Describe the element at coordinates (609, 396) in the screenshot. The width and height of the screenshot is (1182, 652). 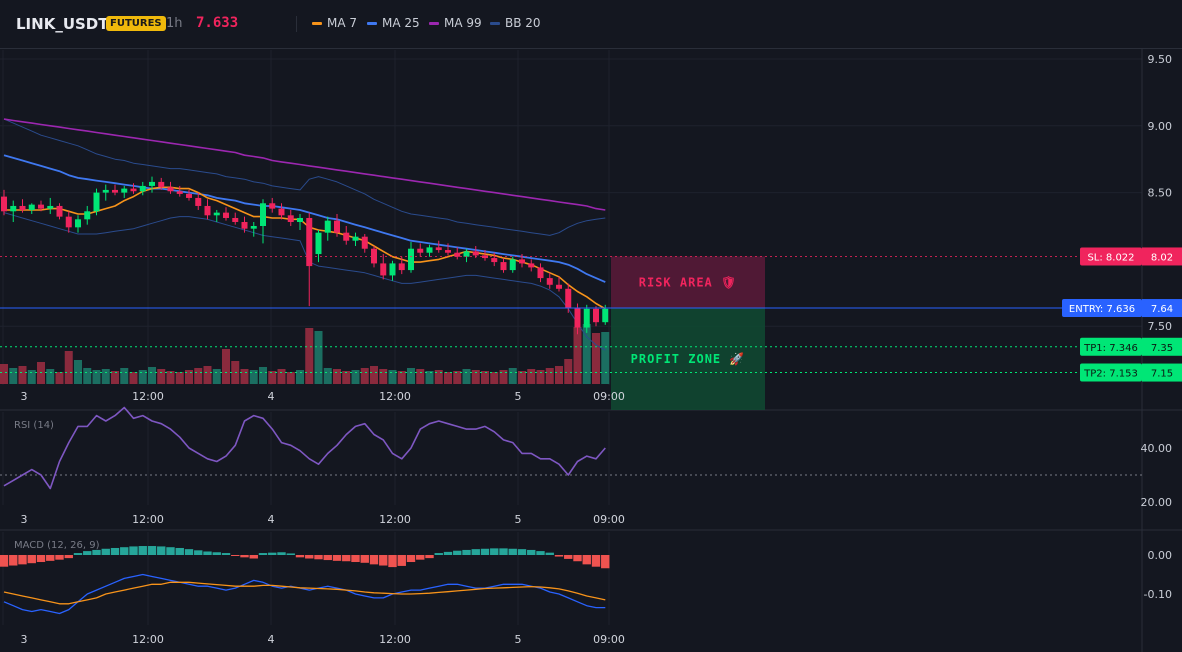
I see `time-tick-label: 09:00` at that location.